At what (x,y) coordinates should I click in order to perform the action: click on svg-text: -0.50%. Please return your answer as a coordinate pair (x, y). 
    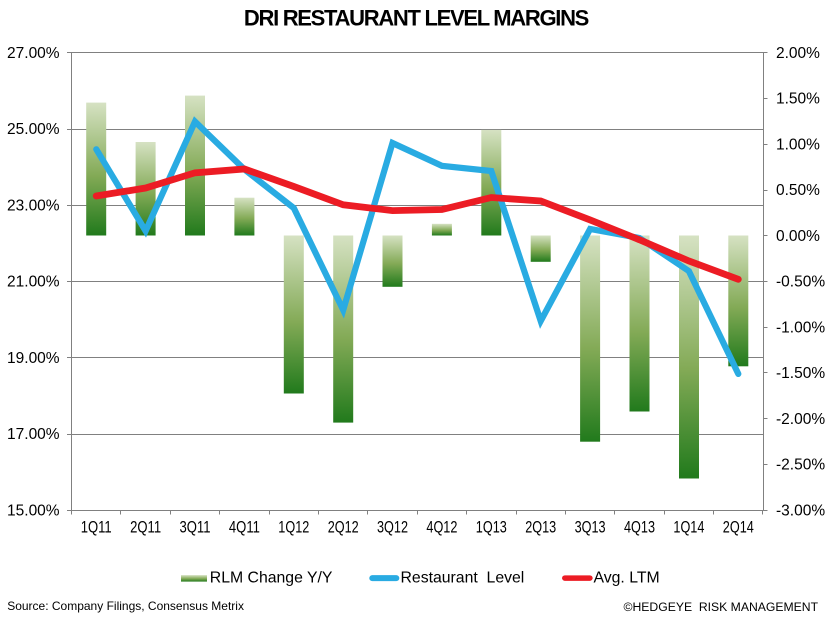
    Looking at the image, I should click on (800, 282).